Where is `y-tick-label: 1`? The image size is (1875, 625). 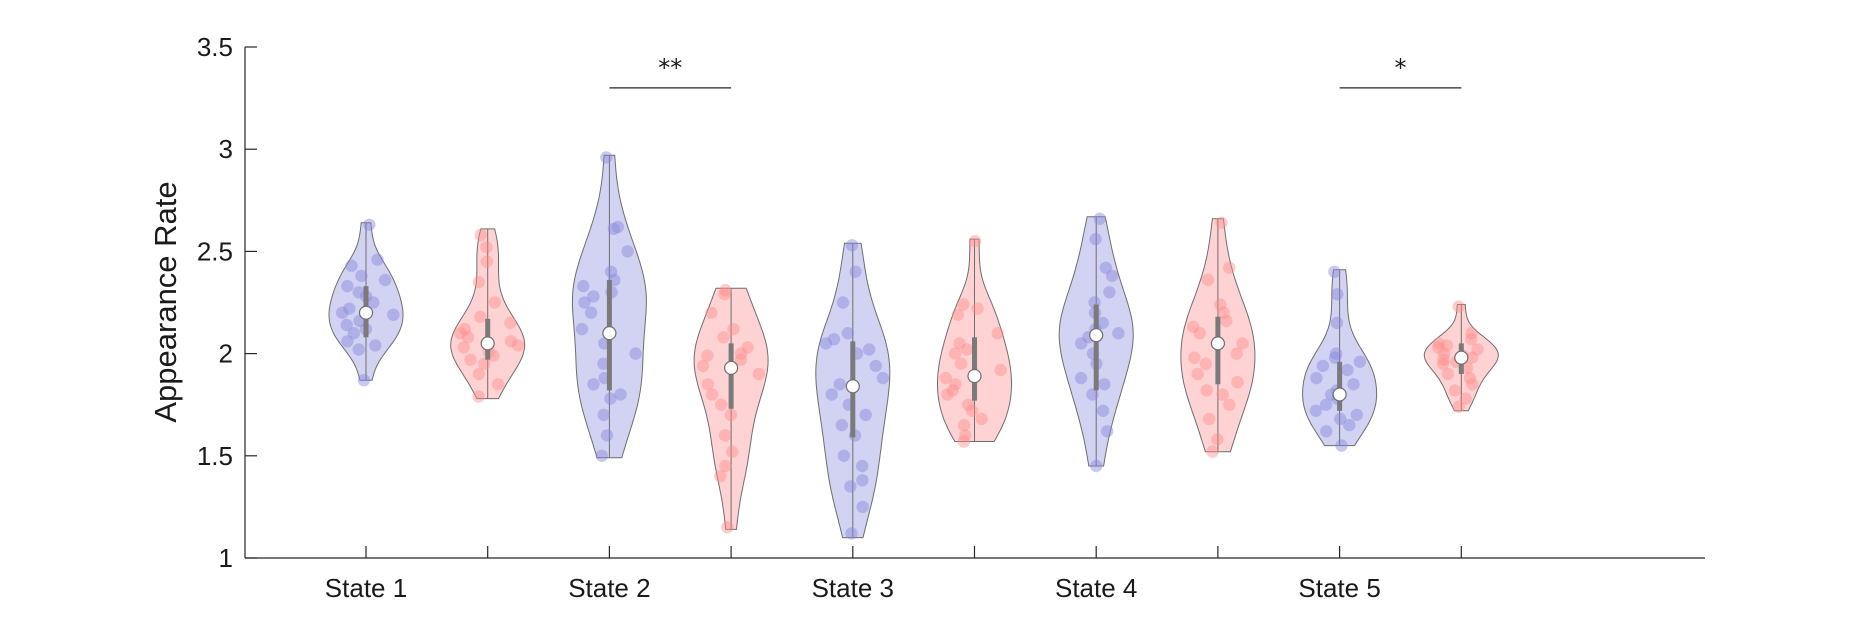 y-tick-label: 1 is located at coordinates (226, 558).